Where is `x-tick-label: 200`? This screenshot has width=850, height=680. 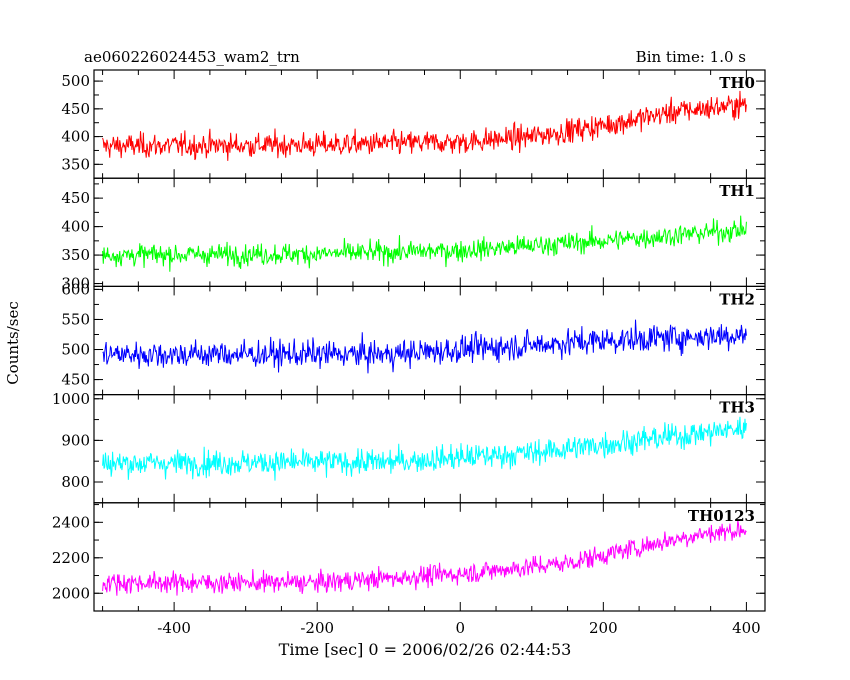 x-tick-label: 200 is located at coordinates (603, 628).